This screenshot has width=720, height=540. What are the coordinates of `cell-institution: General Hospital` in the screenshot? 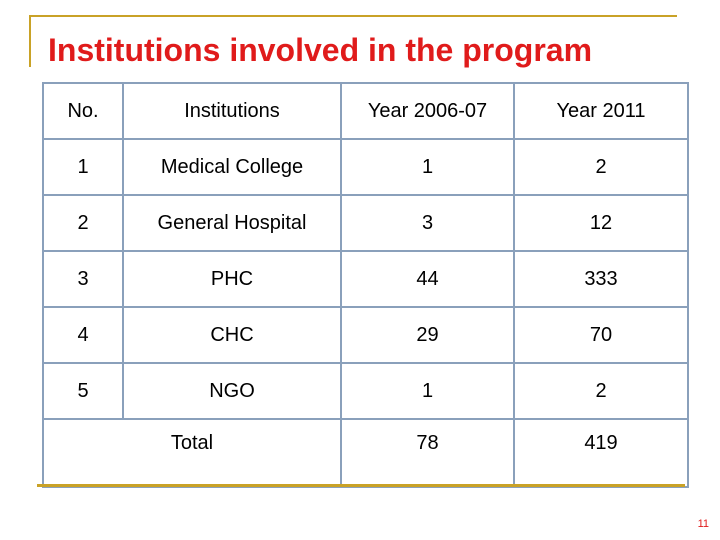 It's located at (232, 223).